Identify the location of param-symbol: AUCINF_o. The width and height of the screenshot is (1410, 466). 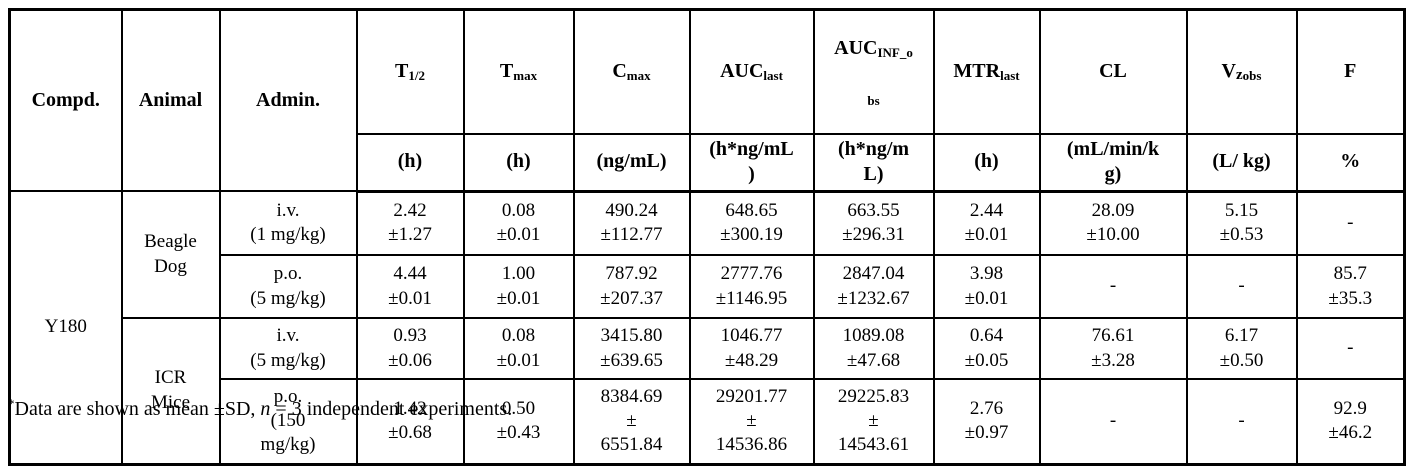
(873, 48).